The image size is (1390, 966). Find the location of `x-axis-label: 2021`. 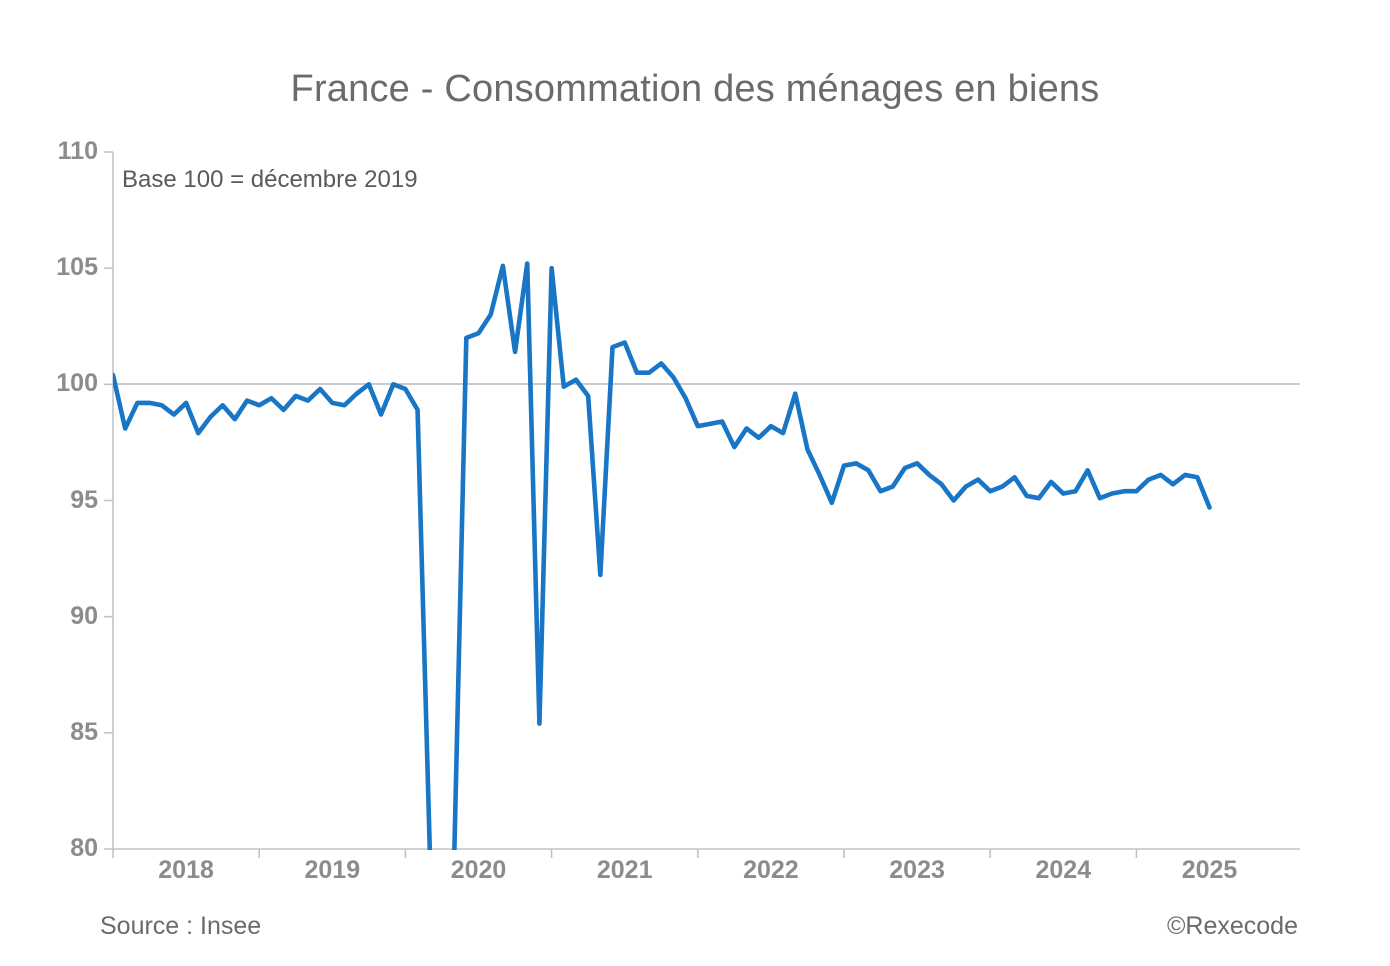

x-axis-label: 2021 is located at coordinates (624, 870).